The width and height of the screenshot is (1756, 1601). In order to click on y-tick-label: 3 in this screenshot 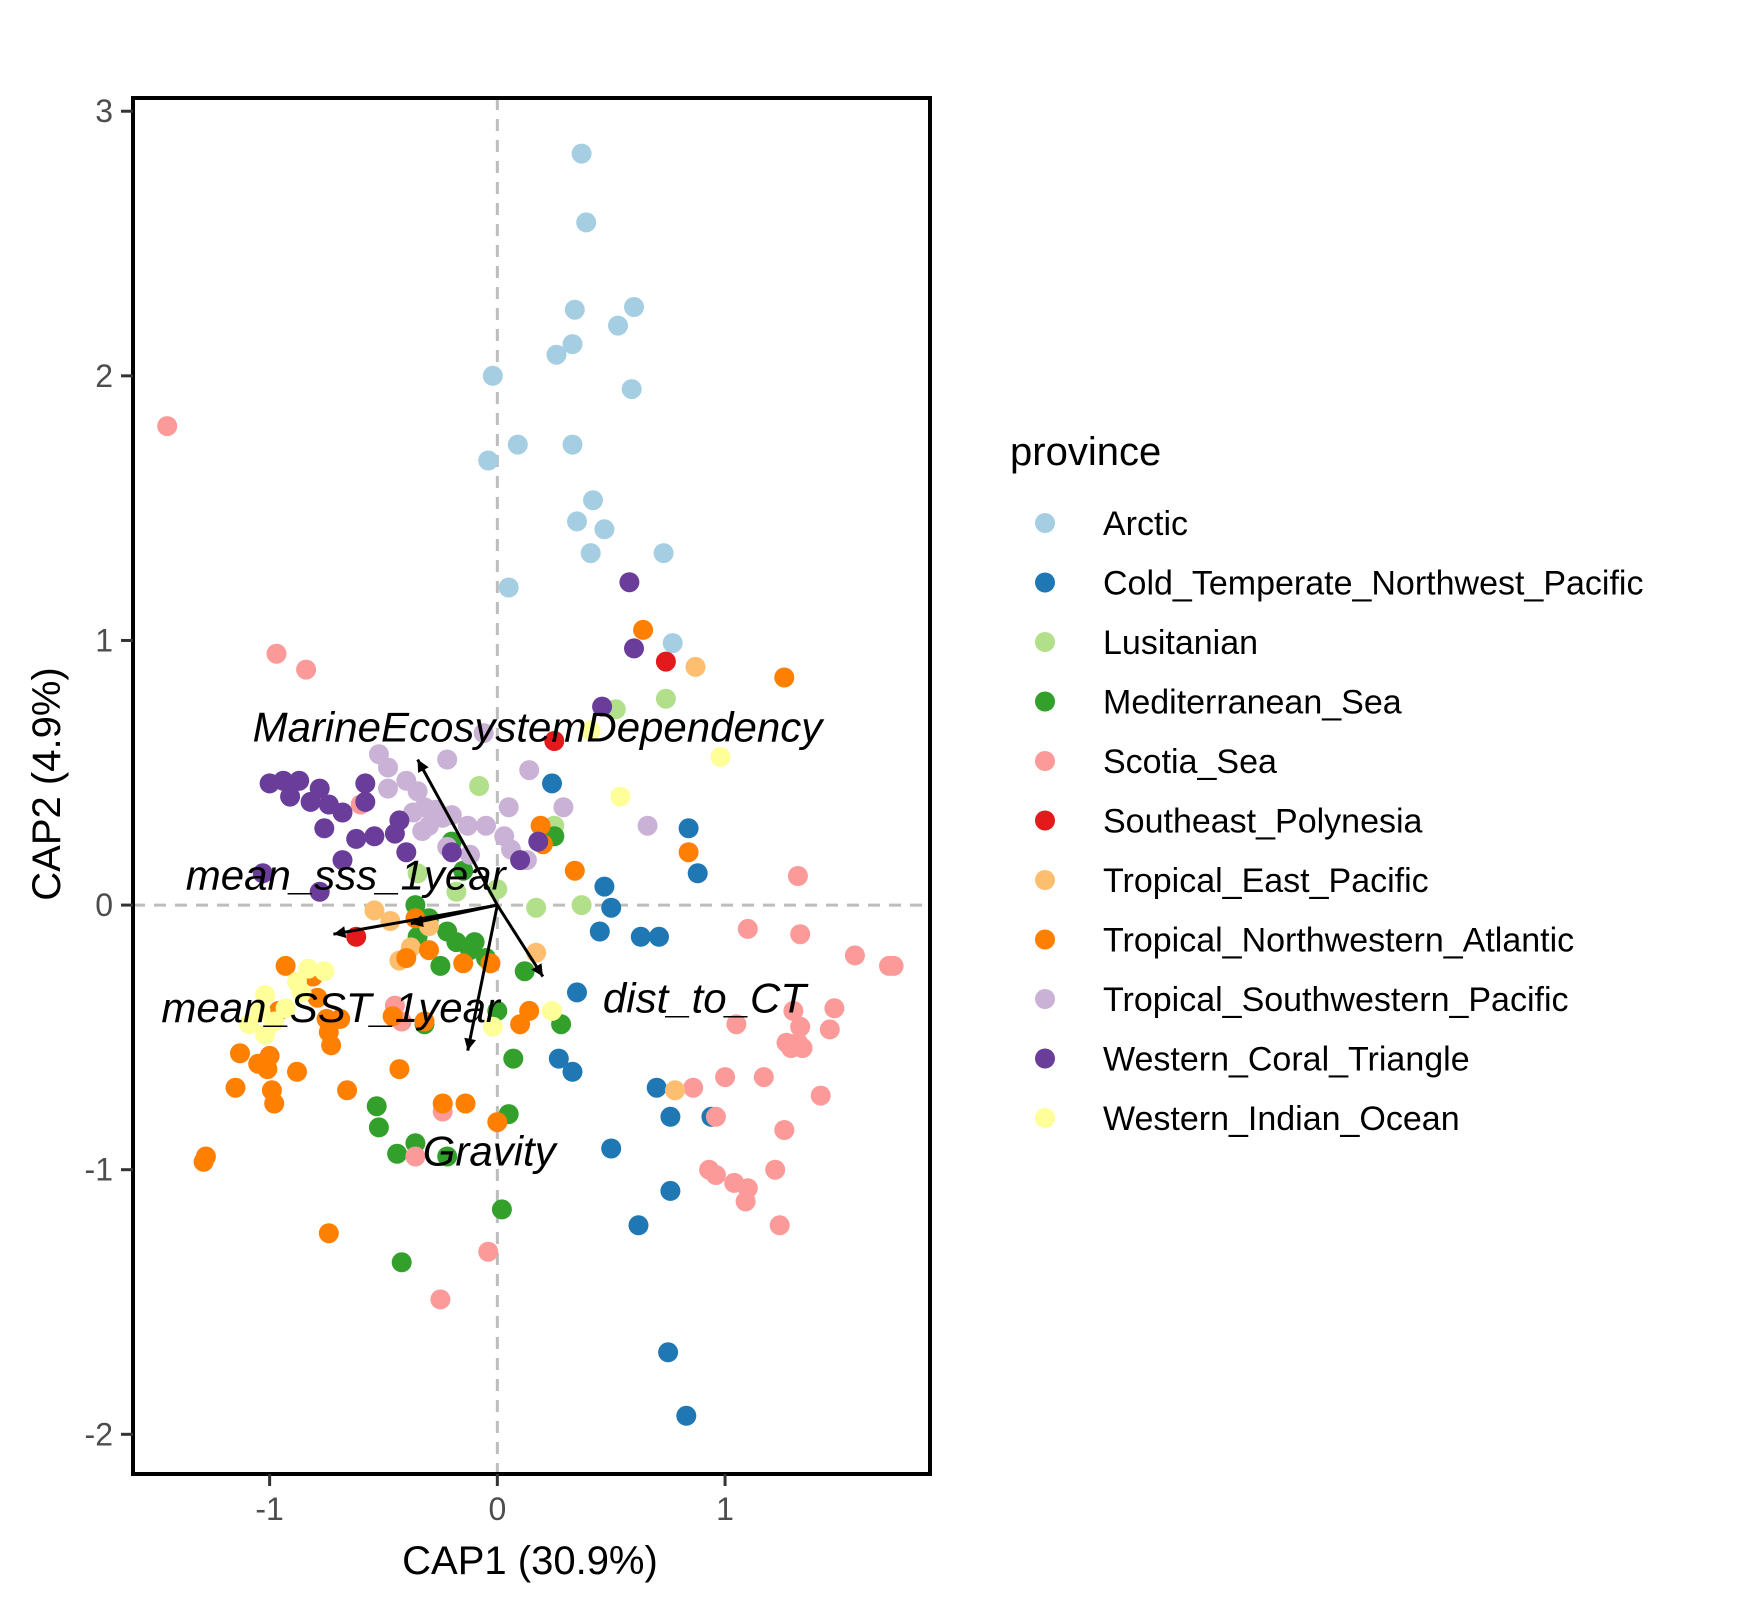, I will do `click(104, 111)`.